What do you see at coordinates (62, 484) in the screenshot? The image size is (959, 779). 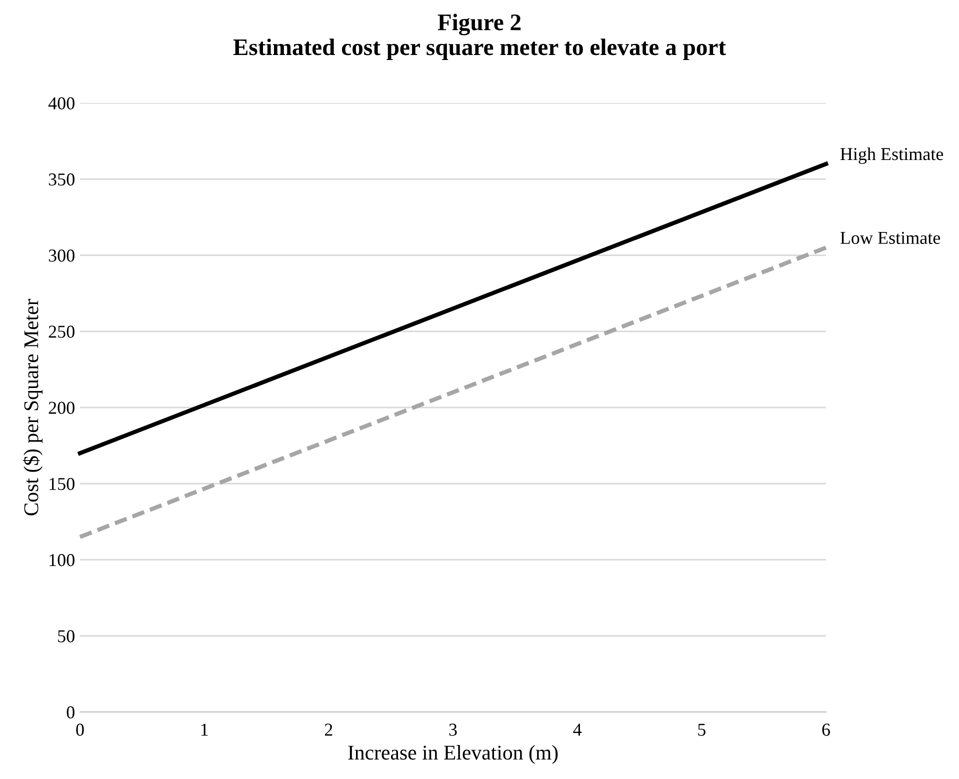 I see `y-tick-label: 150` at bounding box center [62, 484].